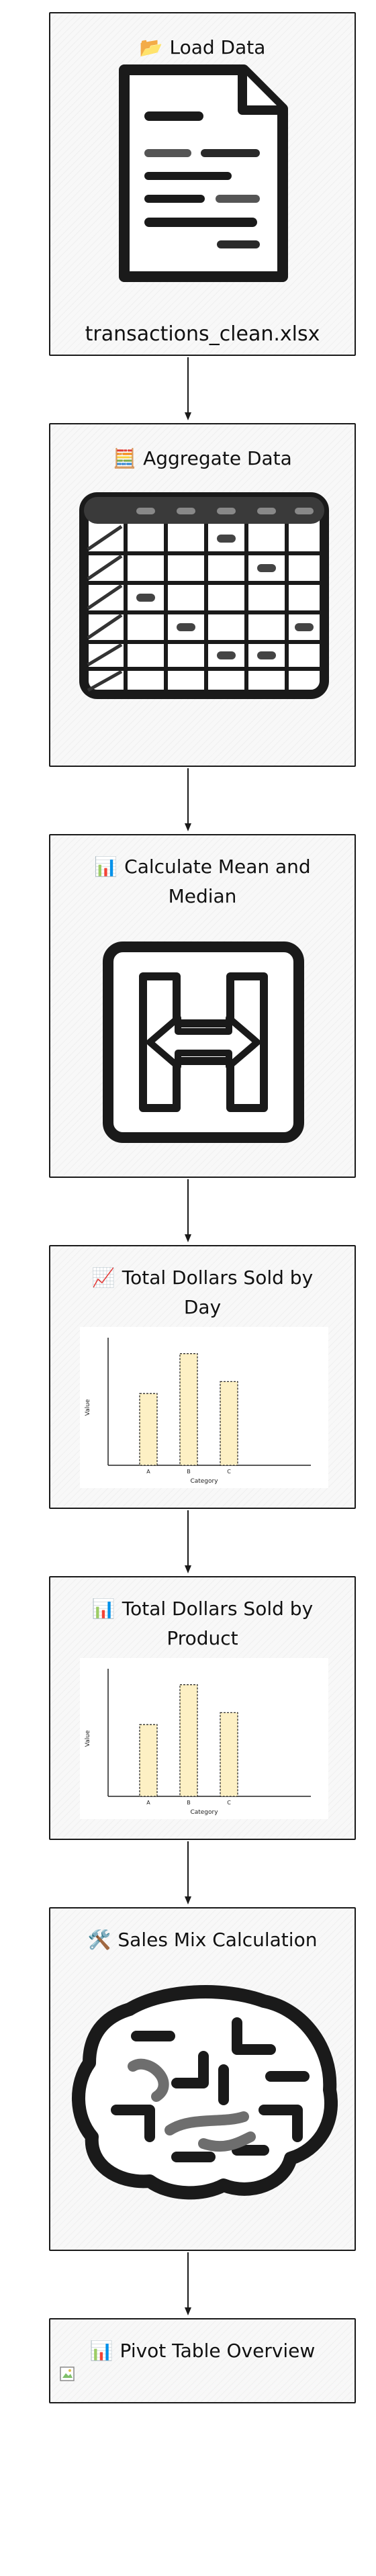  Describe the element at coordinates (202, 1638) in the screenshot. I see `step-title-line2: Product` at that location.